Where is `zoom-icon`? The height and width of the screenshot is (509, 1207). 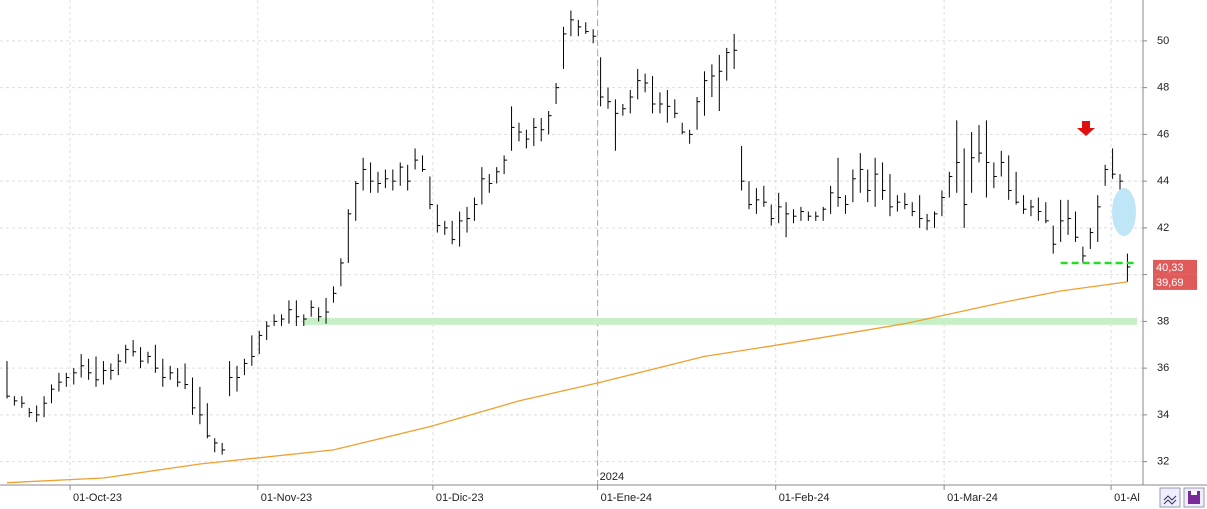
zoom-icon is located at coordinates (1170, 500).